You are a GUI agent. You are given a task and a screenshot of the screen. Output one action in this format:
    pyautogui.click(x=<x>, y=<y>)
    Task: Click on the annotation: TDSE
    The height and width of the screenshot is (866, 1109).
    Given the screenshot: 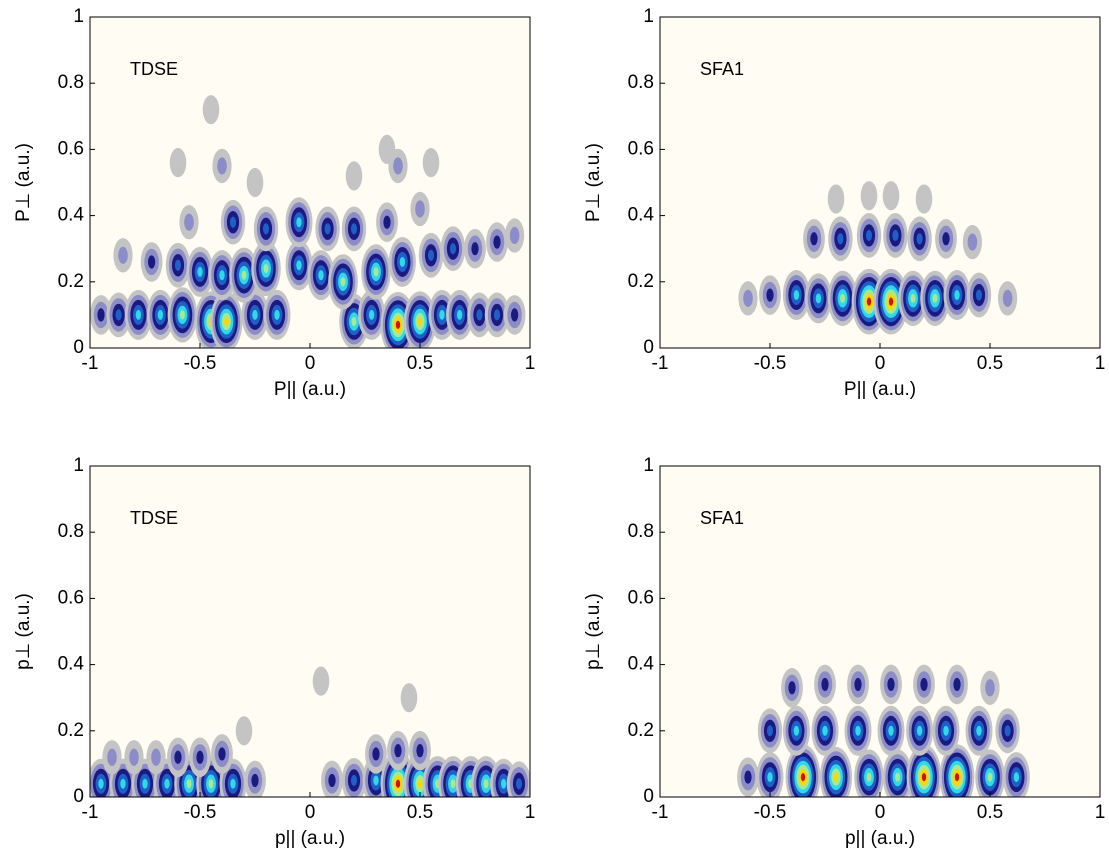 What is the action you would take?
    pyautogui.click(x=154, y=518)
    